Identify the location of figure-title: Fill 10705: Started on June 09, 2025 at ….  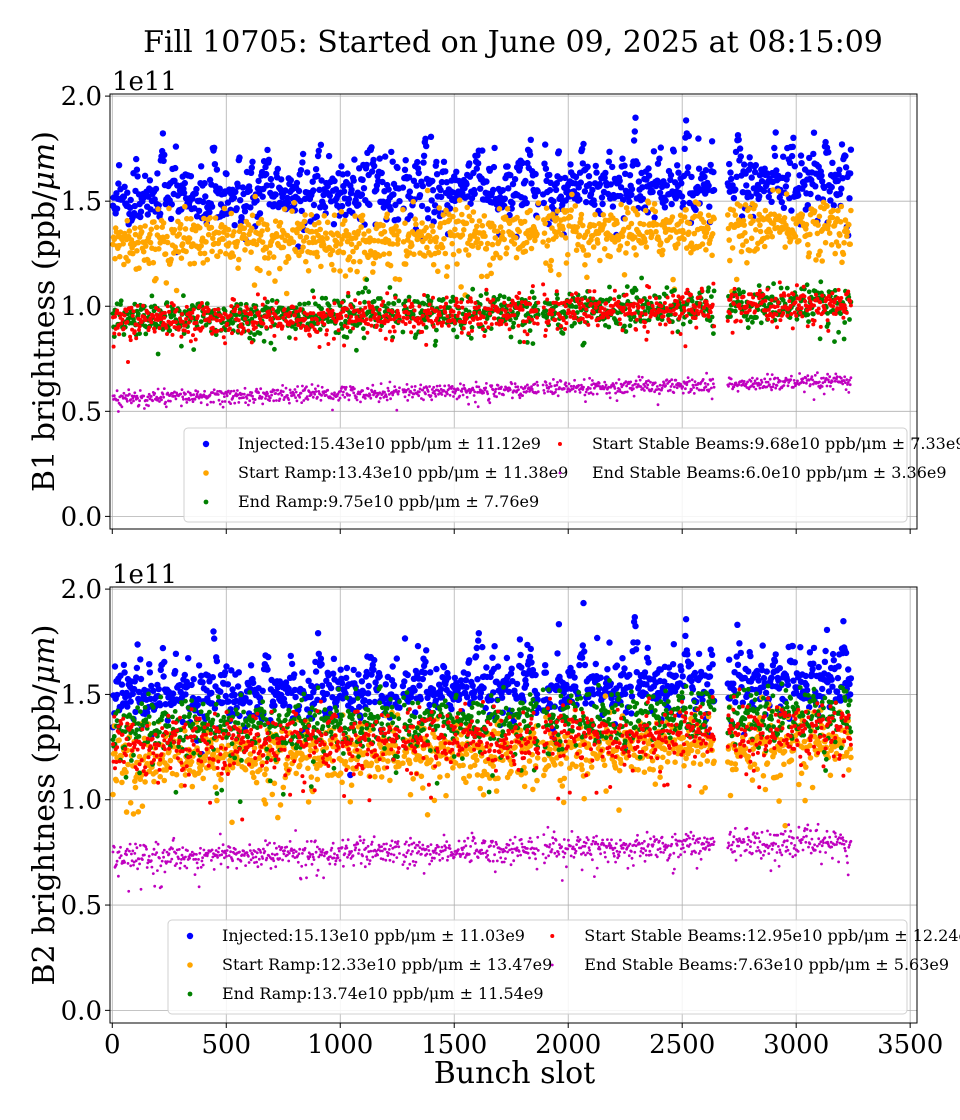
(513, 42).